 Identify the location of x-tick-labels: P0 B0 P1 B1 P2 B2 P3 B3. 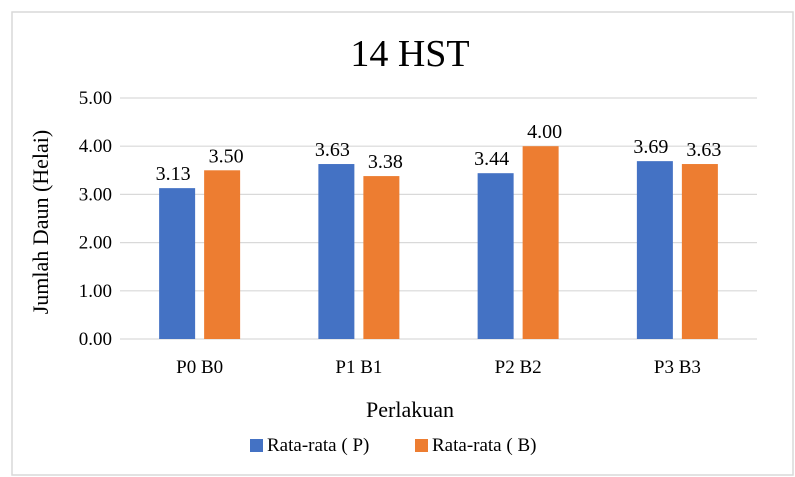
(438, 367).